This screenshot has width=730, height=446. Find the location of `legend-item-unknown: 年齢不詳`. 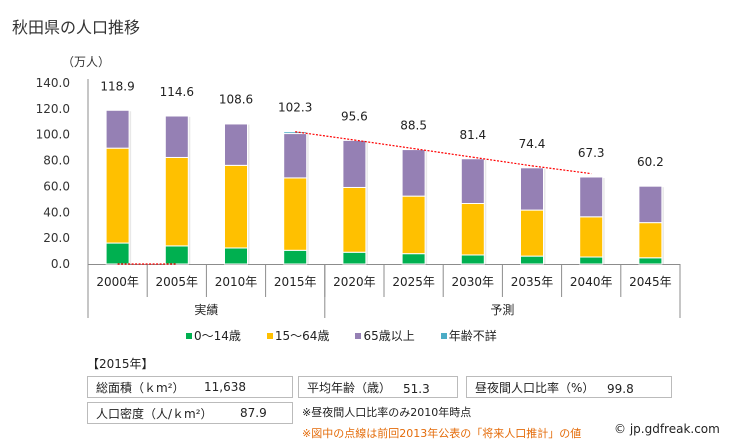

legend-item-unknown: 年齢不詳 is located at coordinates (468, 335).